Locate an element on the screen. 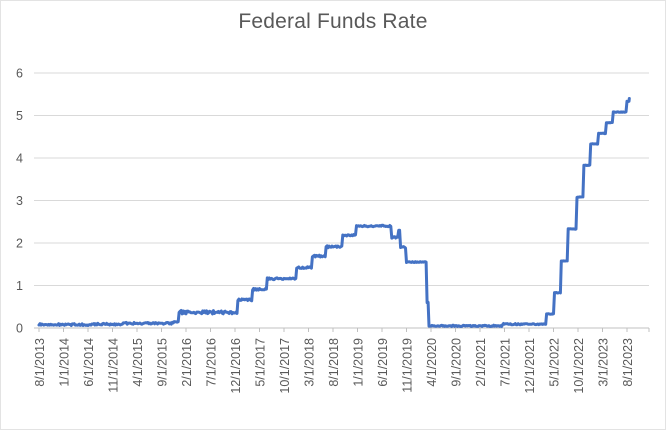 This screenshot has height=430, width=666. x-axis-tick-label: 9/1/2015 is located at coordinates (163, 362).